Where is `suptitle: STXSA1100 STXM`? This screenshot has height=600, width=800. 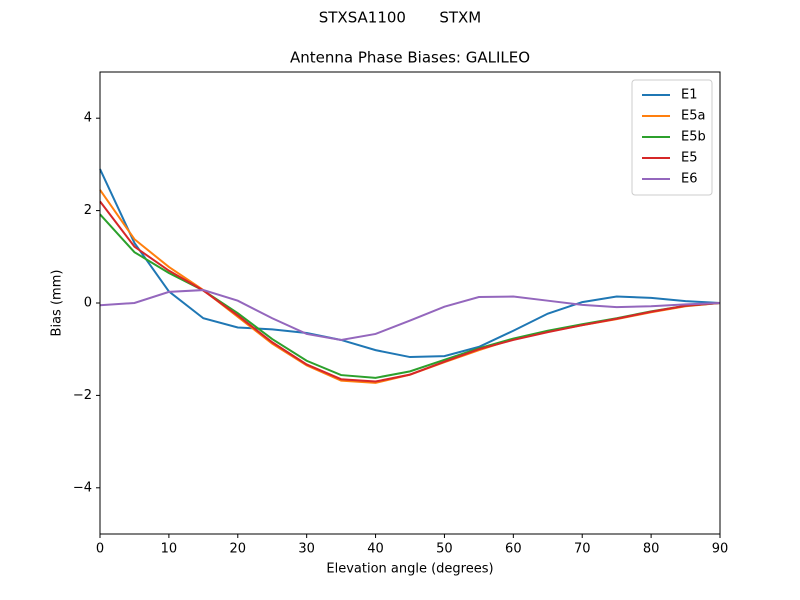
suptitle: STXSA1100 STXM is located at coordinates (400, 18).